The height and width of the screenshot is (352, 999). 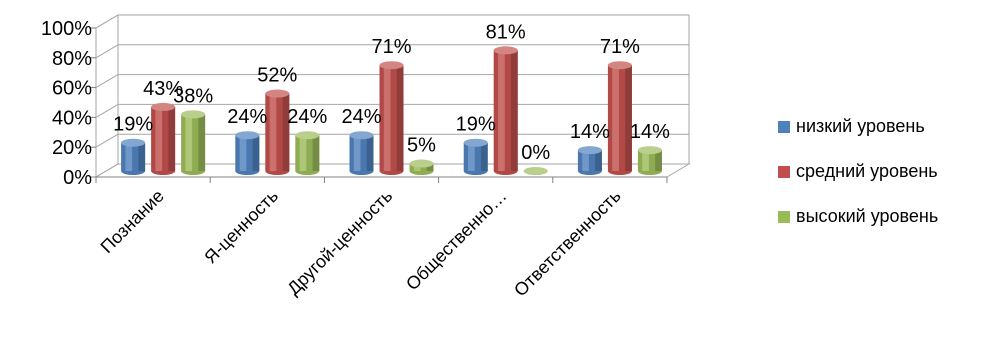 What do you see at coordinates (860, 126) in the screenshot?
I see `legend-label: низкий уровень` at bounding box center [860, 126].